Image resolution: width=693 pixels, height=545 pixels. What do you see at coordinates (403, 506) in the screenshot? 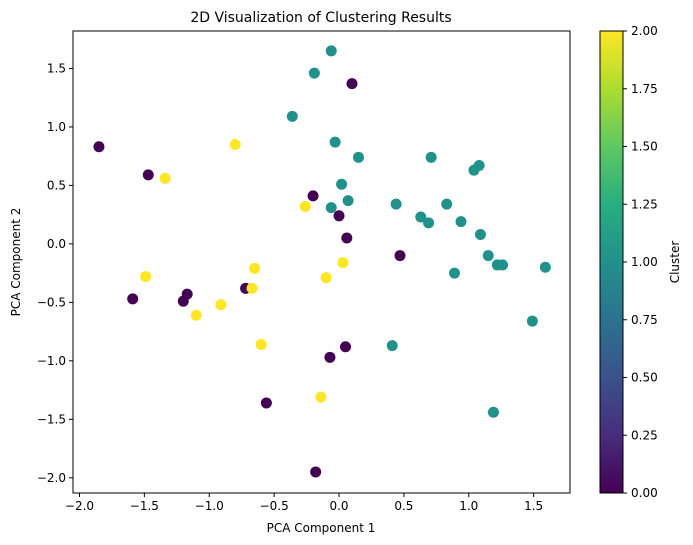
I see `x-tick-label: 0.5` at bounding box center [403, 506].